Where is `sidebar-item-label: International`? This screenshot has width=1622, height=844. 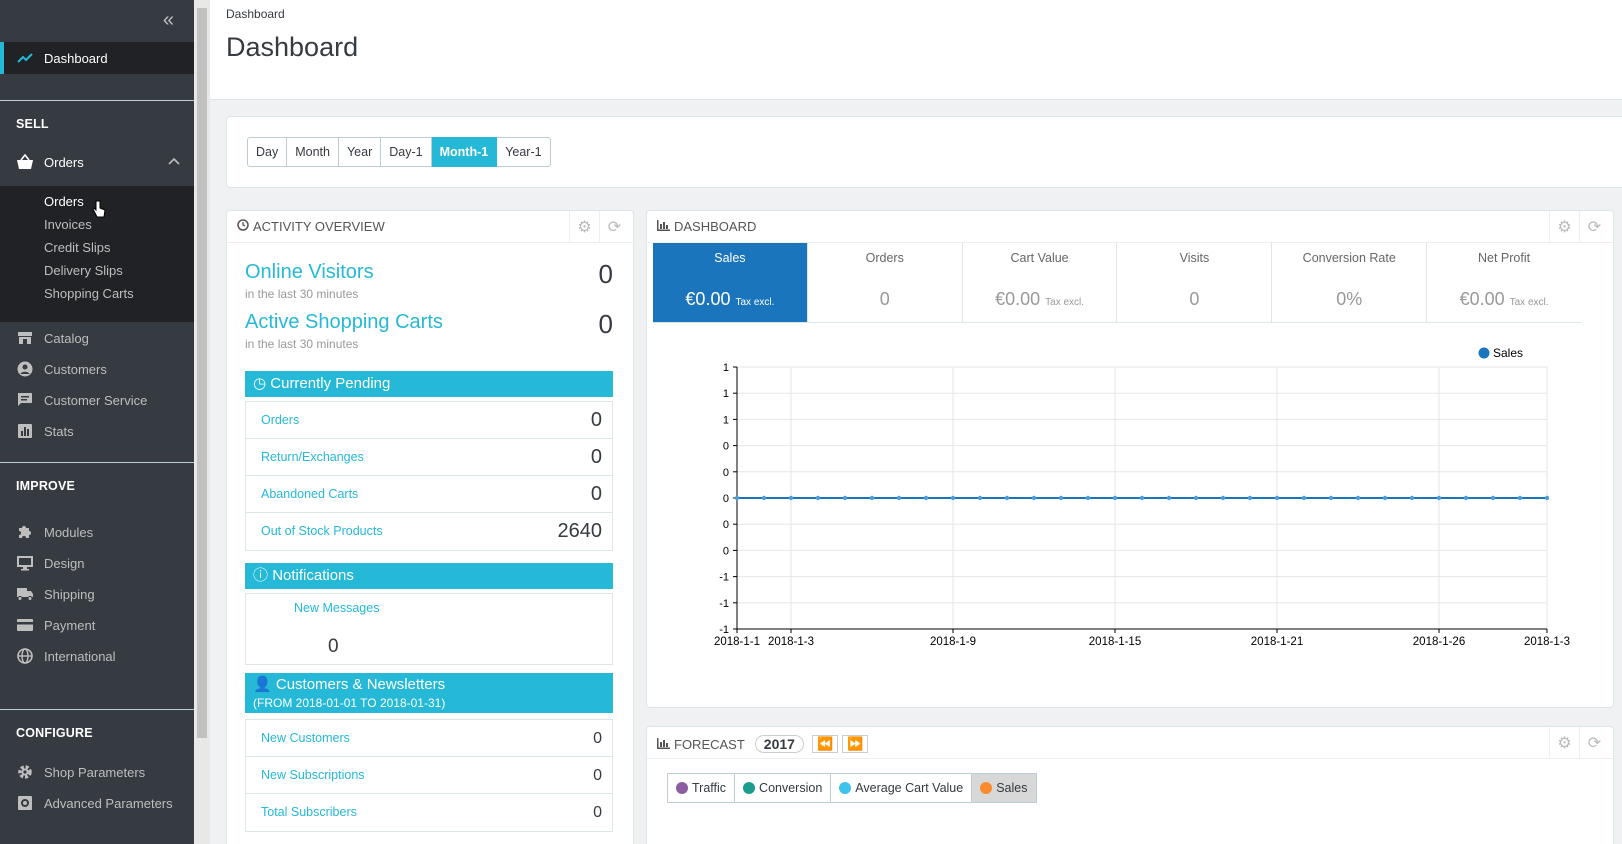
sidebar-item-label: International is located at coordinates (80, 656).